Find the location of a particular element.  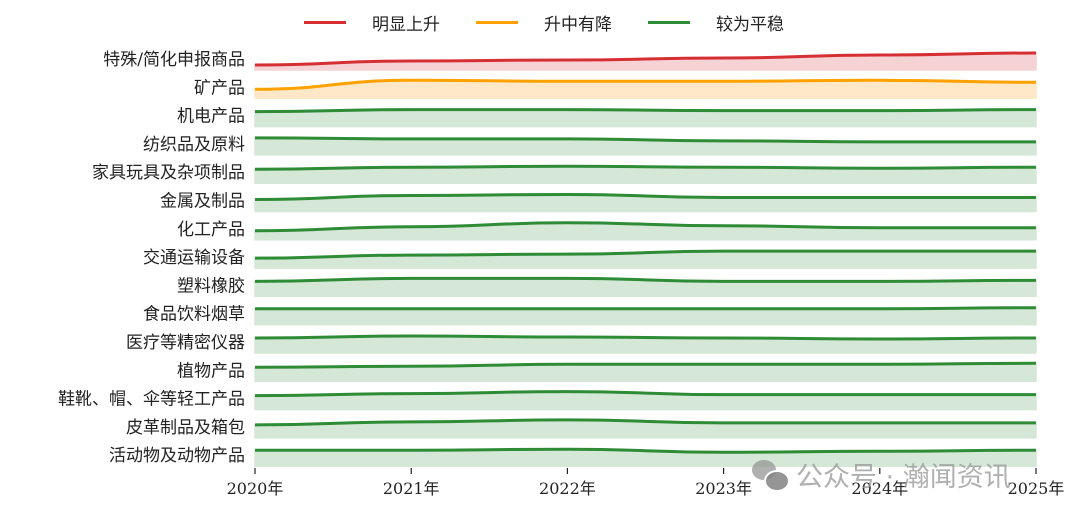

watermark-text: 公众号 · 瀚闻资讯 is located at coordinates (903, 477).